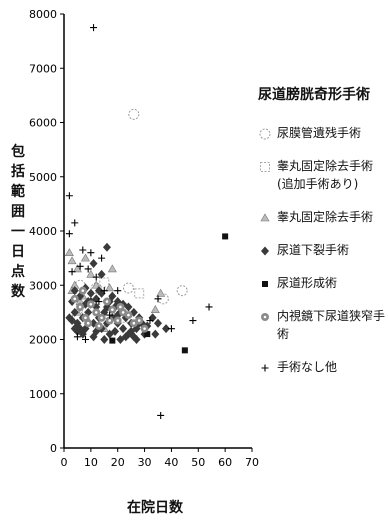 Image resolution: width=388 pixels, height=530 pixels. I want to click on legend-label: 睾丸固定除去手術, so click(325, 217).